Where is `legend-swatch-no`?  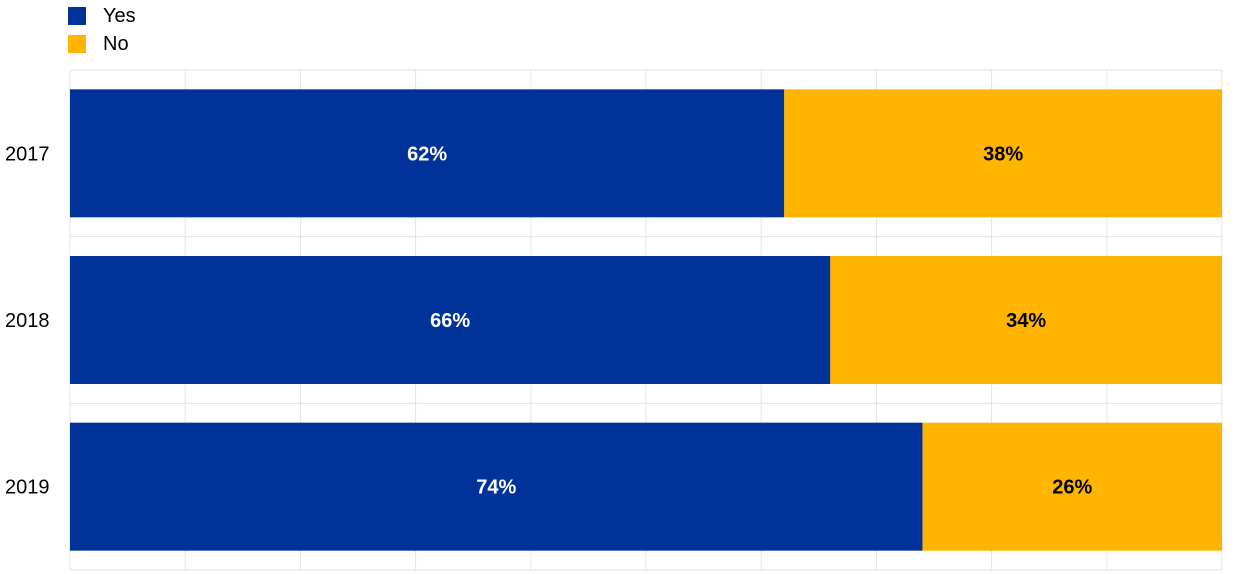 legend-swatch-no is located at coordinates (77, 44).